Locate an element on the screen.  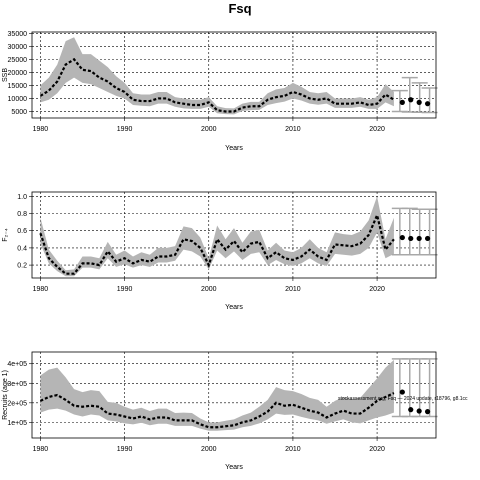
fishing-mortality-x-axis-label: Years is located at coordinates (234, 307).